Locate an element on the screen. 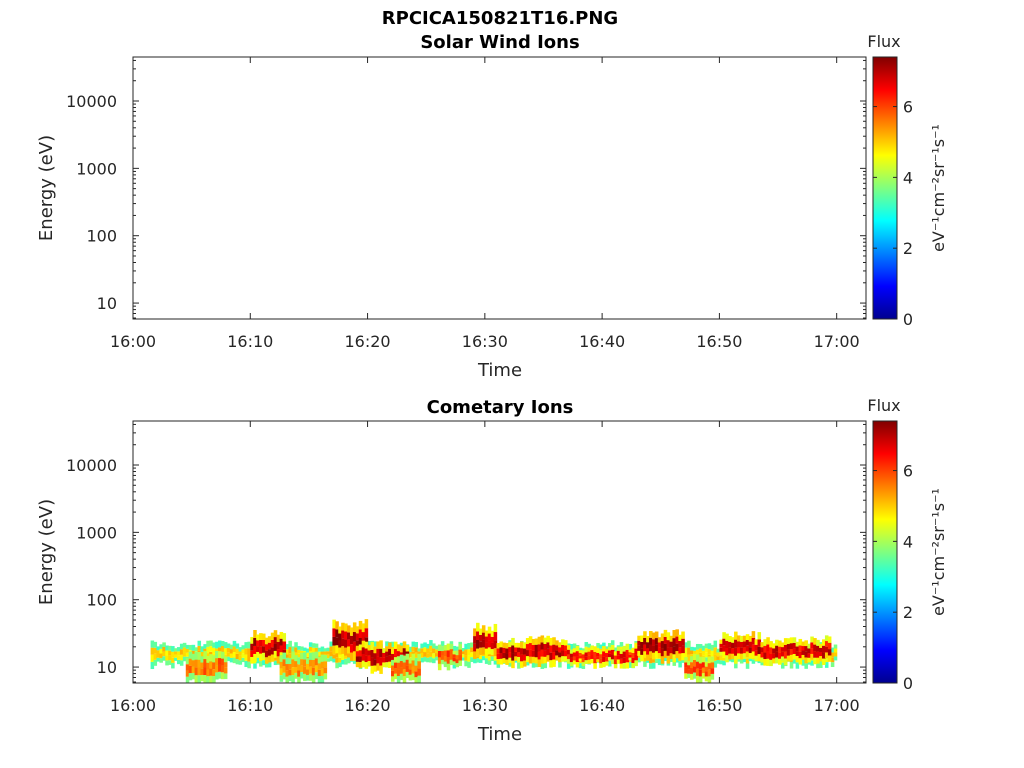 The image size is (1024, 768). x-axis-label: Time is located at coordinates (499, 734).